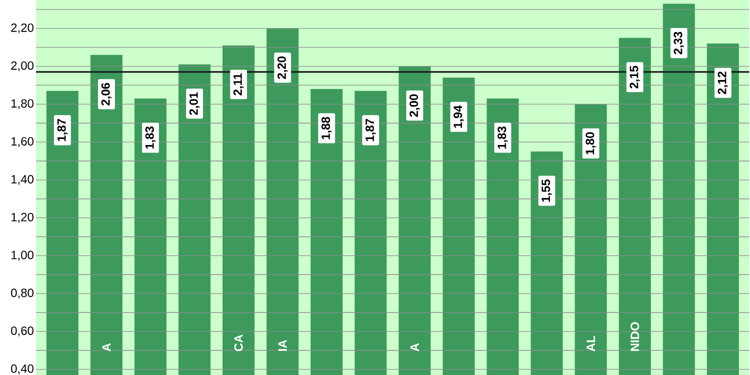  I want to click on y-tick-label: 2,20, so click(22, 28).